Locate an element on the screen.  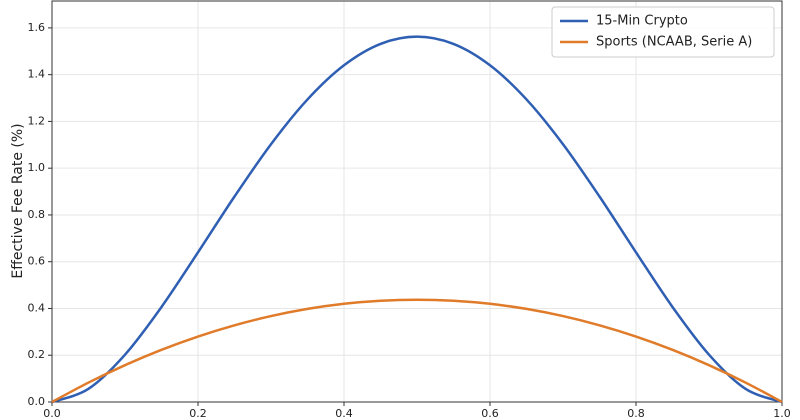
x-tick-label: 0.4 is located at coordinates (344, 413).